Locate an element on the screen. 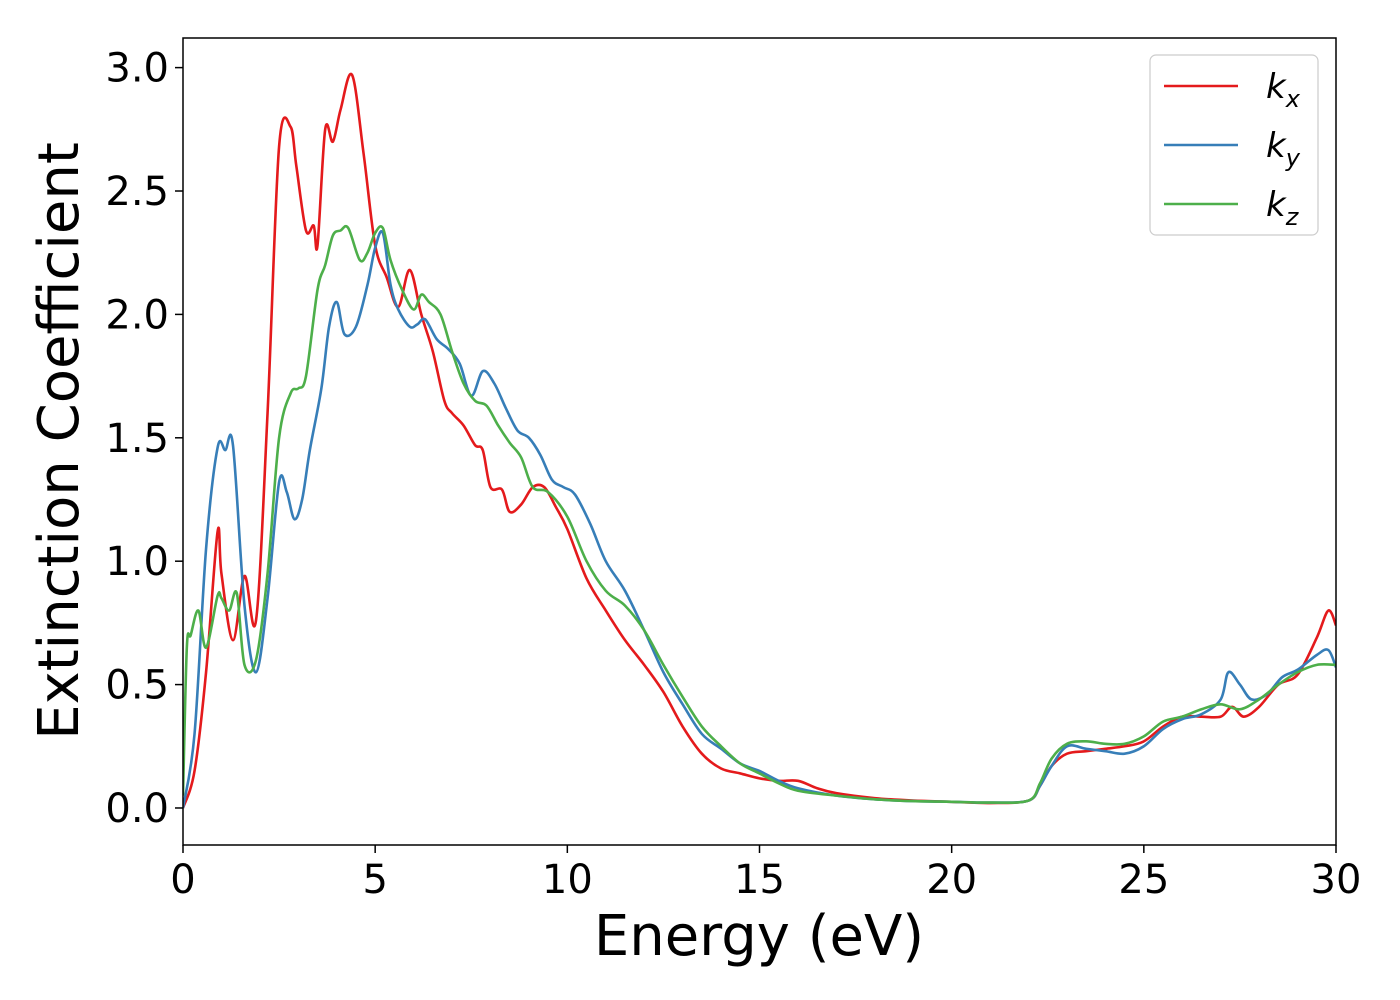 The height and width of the screenshot is (1000, 1400). y-axis-title: Extinction Coefficient is located at coordinates (59, 441).